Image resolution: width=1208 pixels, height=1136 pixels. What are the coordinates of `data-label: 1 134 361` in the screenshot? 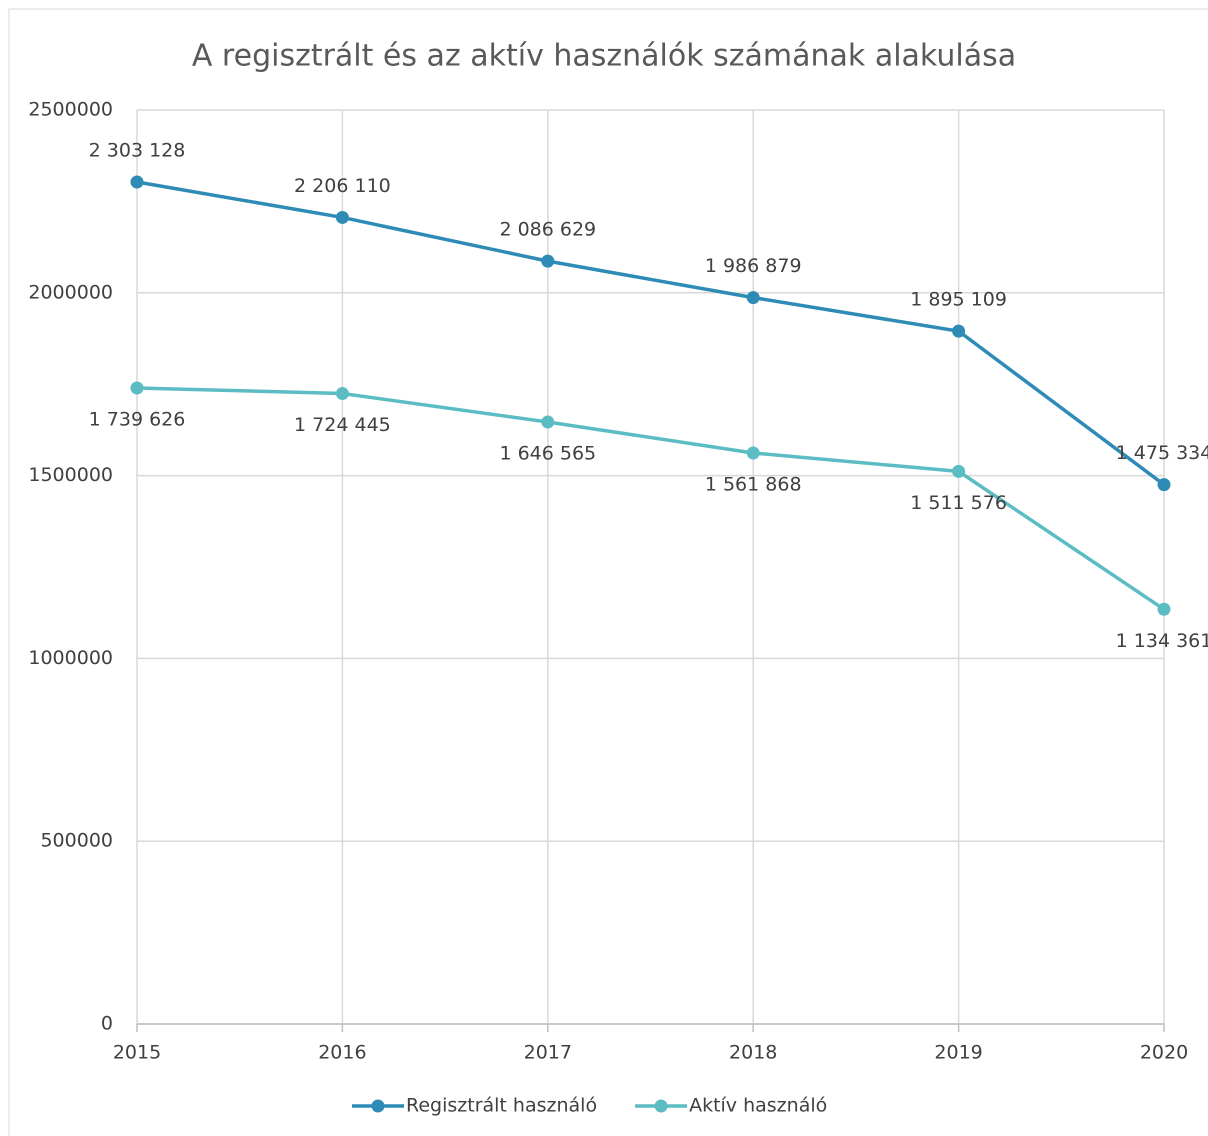 It's located at (1162, 641).